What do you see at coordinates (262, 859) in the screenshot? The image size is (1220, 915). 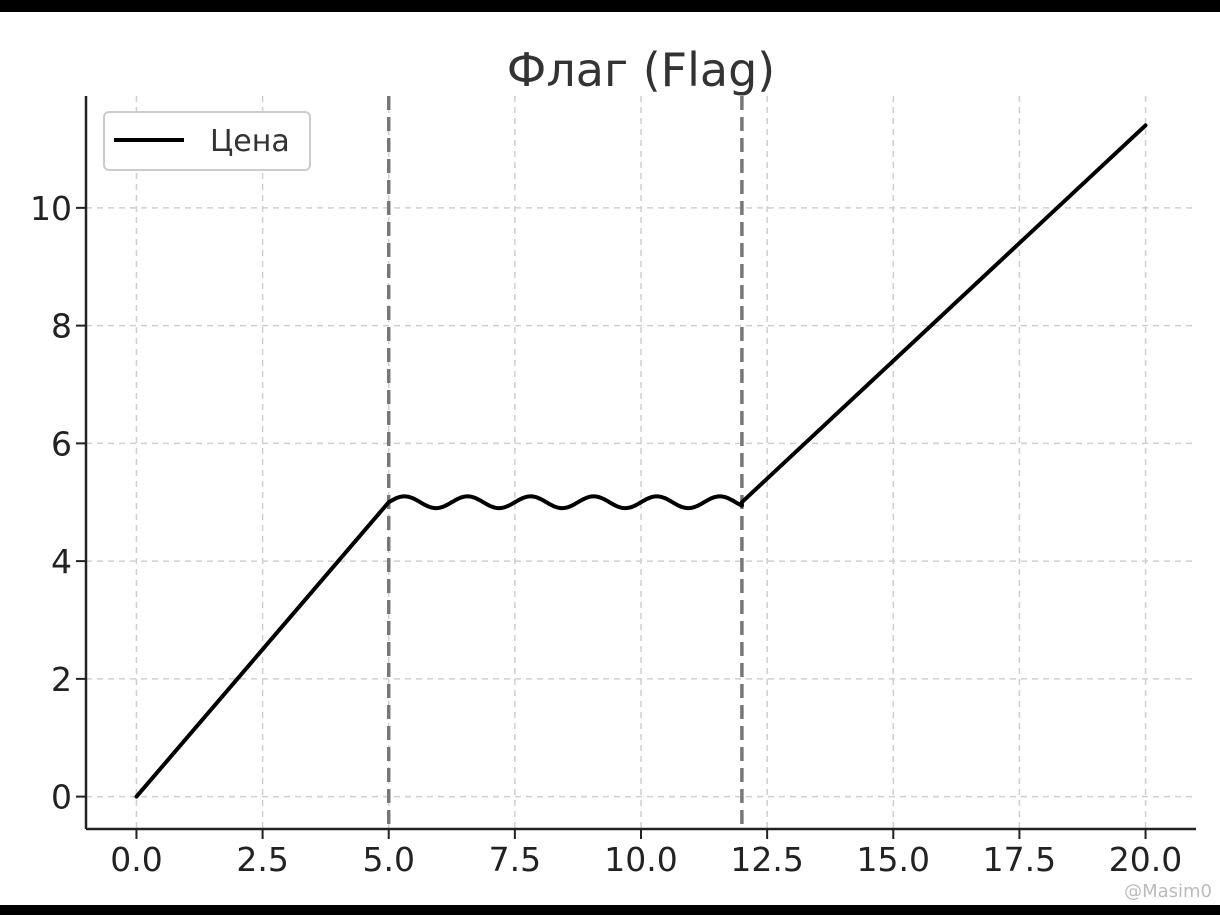 I see `x-tick-label: 2.5` at bounding box center [262, 859].